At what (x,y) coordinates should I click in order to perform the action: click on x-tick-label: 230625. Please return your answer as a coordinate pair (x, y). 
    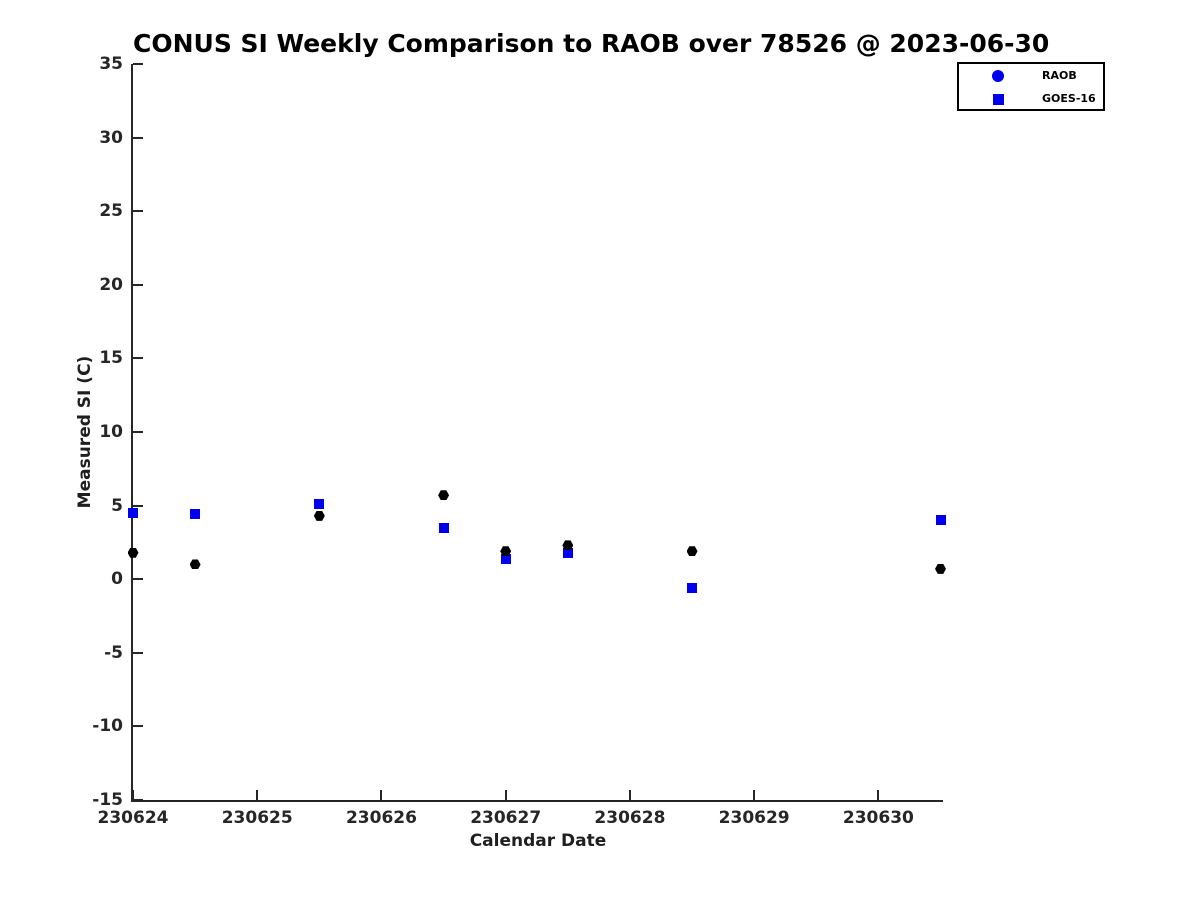
    Looking at the image, I should click on (257, 818).